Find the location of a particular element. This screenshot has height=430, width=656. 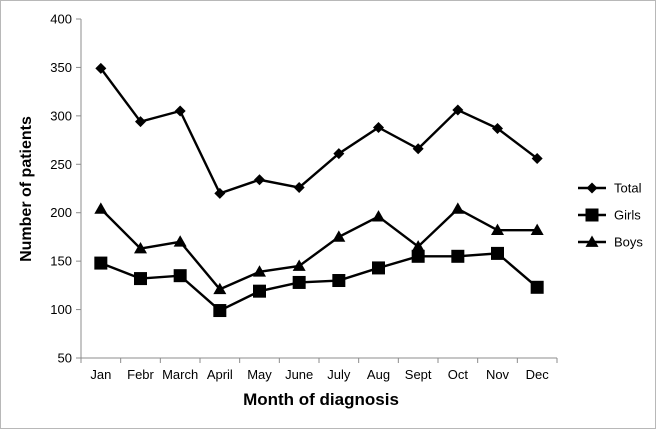

x-tick-label: Jan is located at coordinates (100, 374).